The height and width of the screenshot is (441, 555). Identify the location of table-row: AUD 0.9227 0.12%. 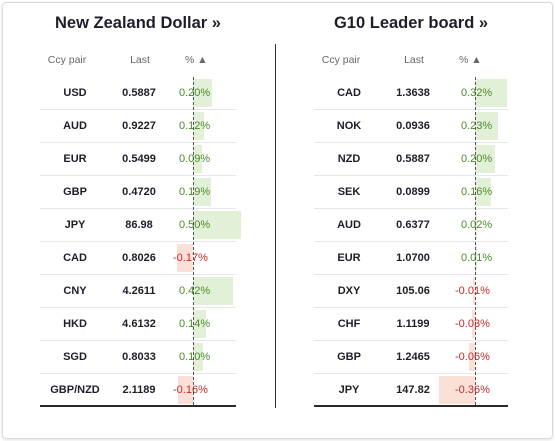
(138, 125).